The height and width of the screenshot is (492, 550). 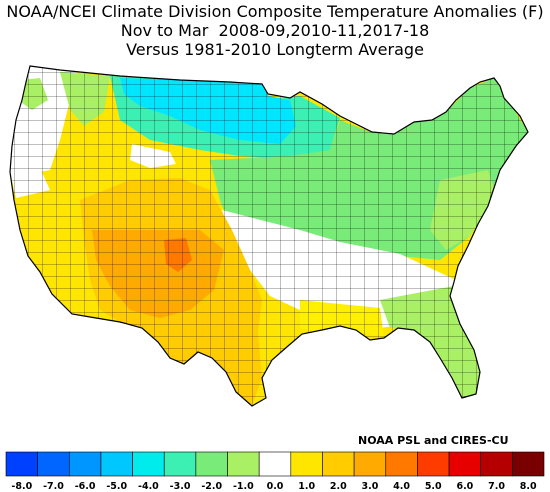 What do you see at coordinates (401, 486) in the screenshot?
I see `legend-tick-label: 4.0` at bounding box center [401, 486].